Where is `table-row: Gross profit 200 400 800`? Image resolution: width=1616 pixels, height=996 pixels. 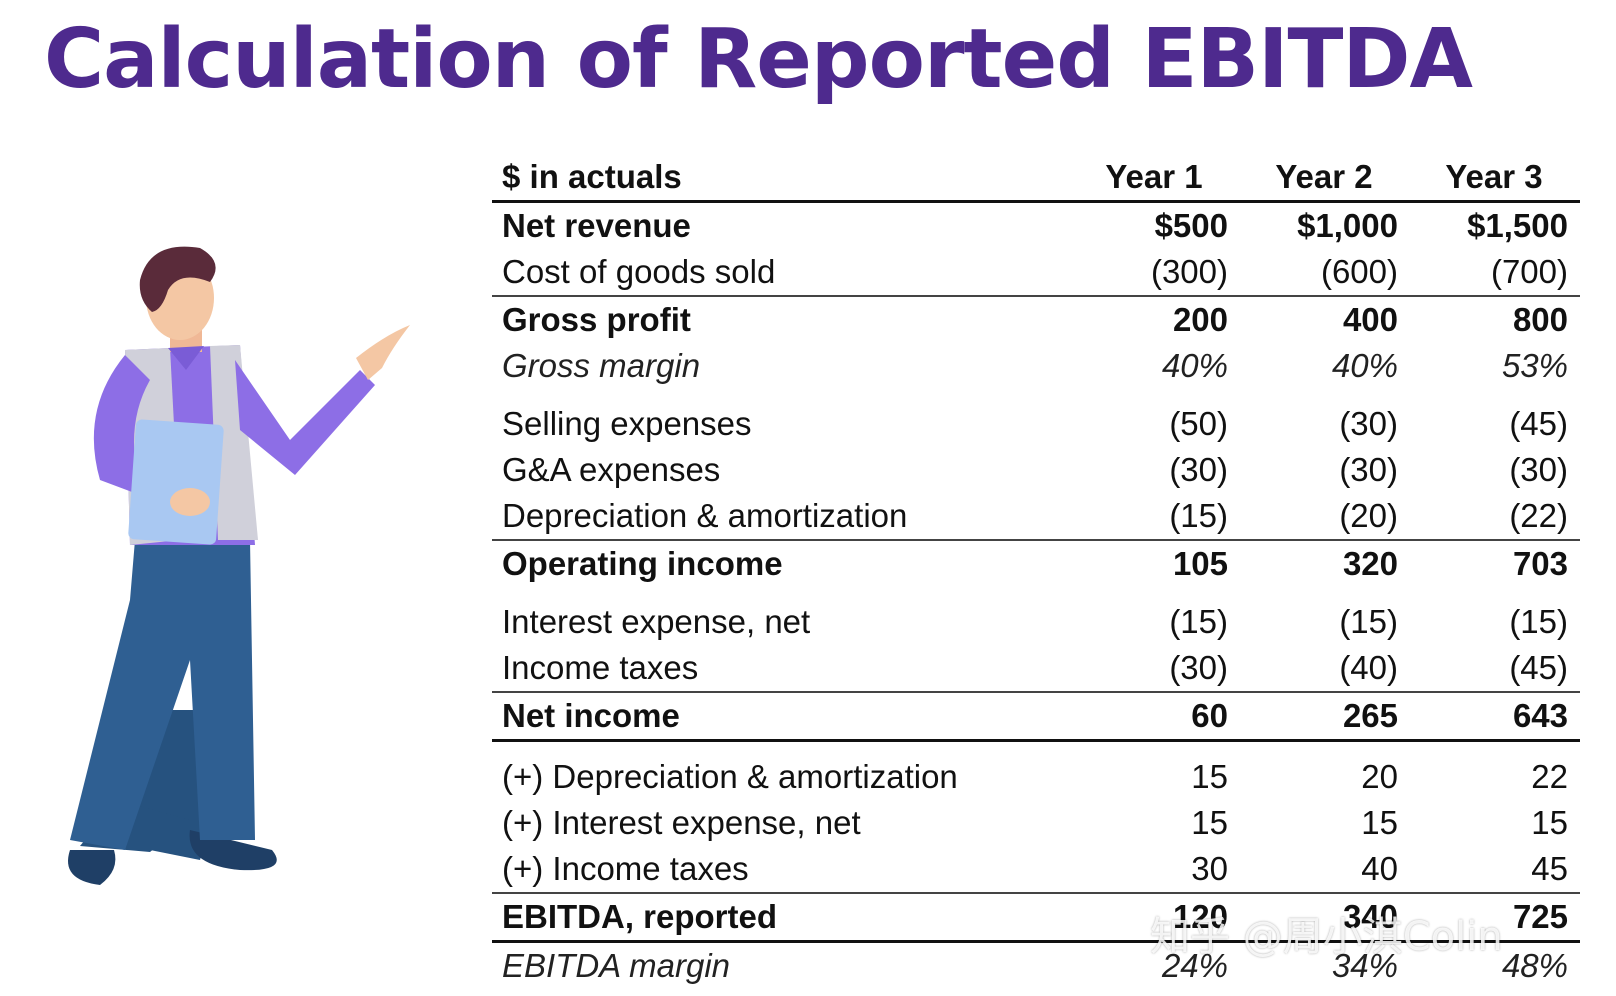
table-row: Gross profit 200 400 800 is located at coordinates (1036, 319).